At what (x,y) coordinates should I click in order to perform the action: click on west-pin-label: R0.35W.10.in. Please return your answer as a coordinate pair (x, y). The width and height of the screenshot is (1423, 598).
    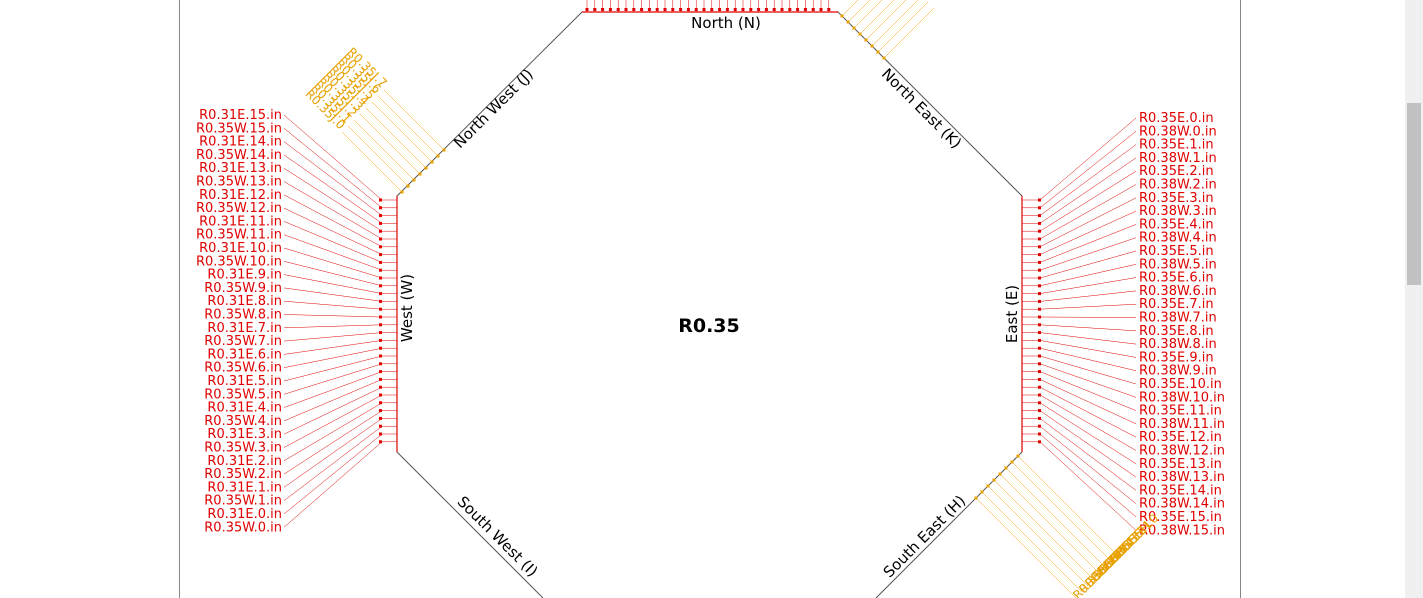
    Looking at the image, I should click on (239, 261).